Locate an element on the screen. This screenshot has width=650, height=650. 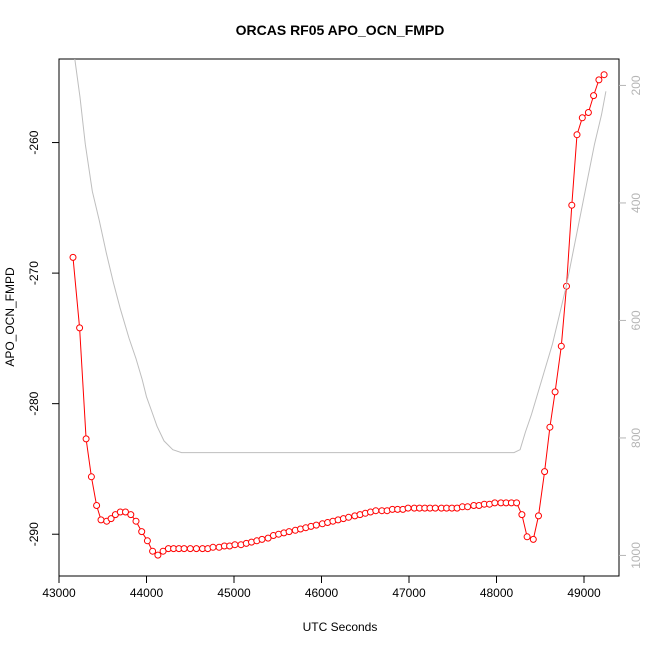
x-axis: 43000 44000 45000 46000 47000 48000 49000 is located at coordinates (321, 588).